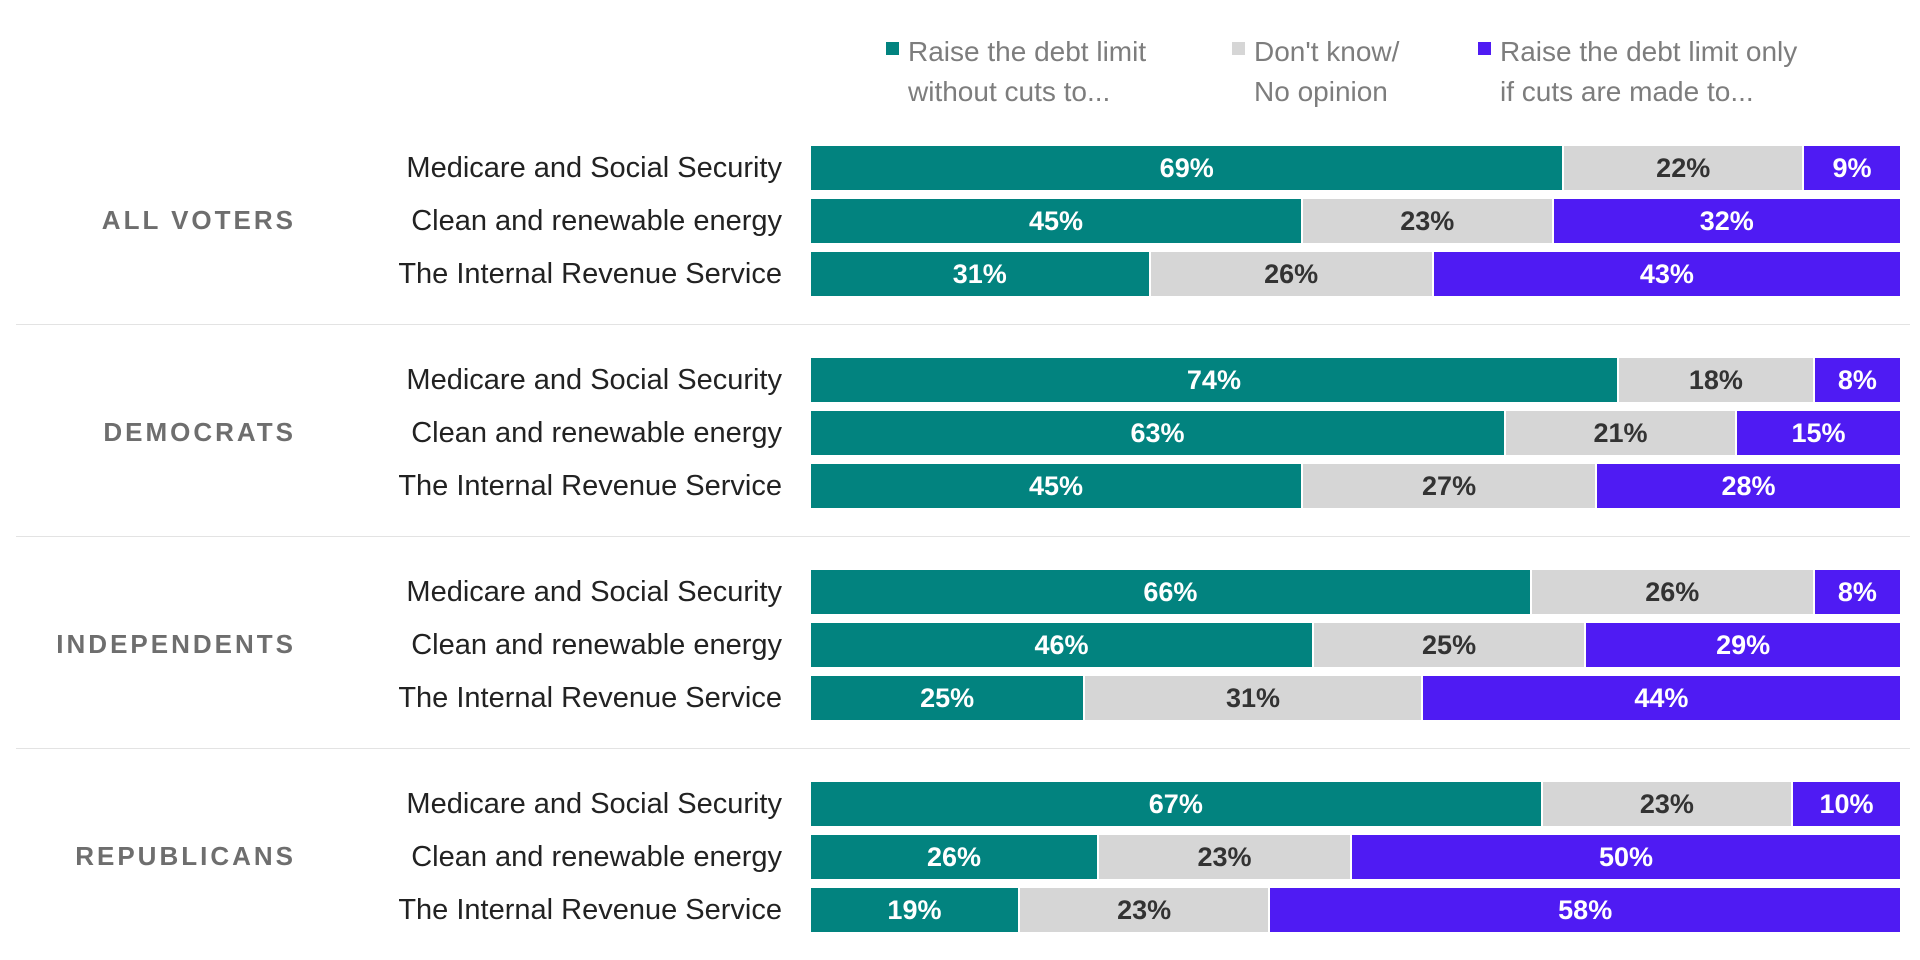  I want to click on data-label: 46%, so click(1061, 644).